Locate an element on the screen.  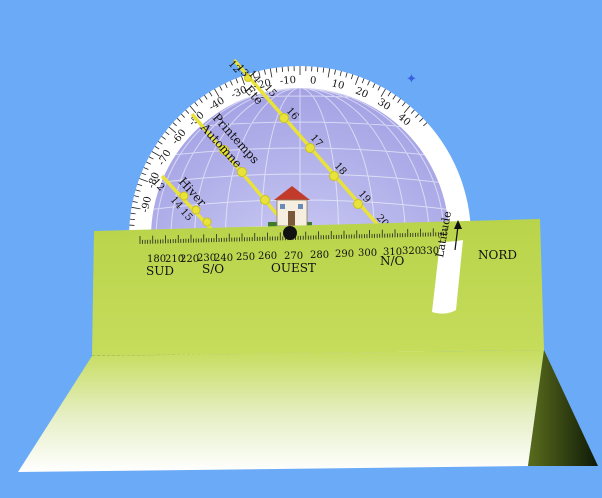
direction-label-southwest: S/O is located at coordinates (213, 269).